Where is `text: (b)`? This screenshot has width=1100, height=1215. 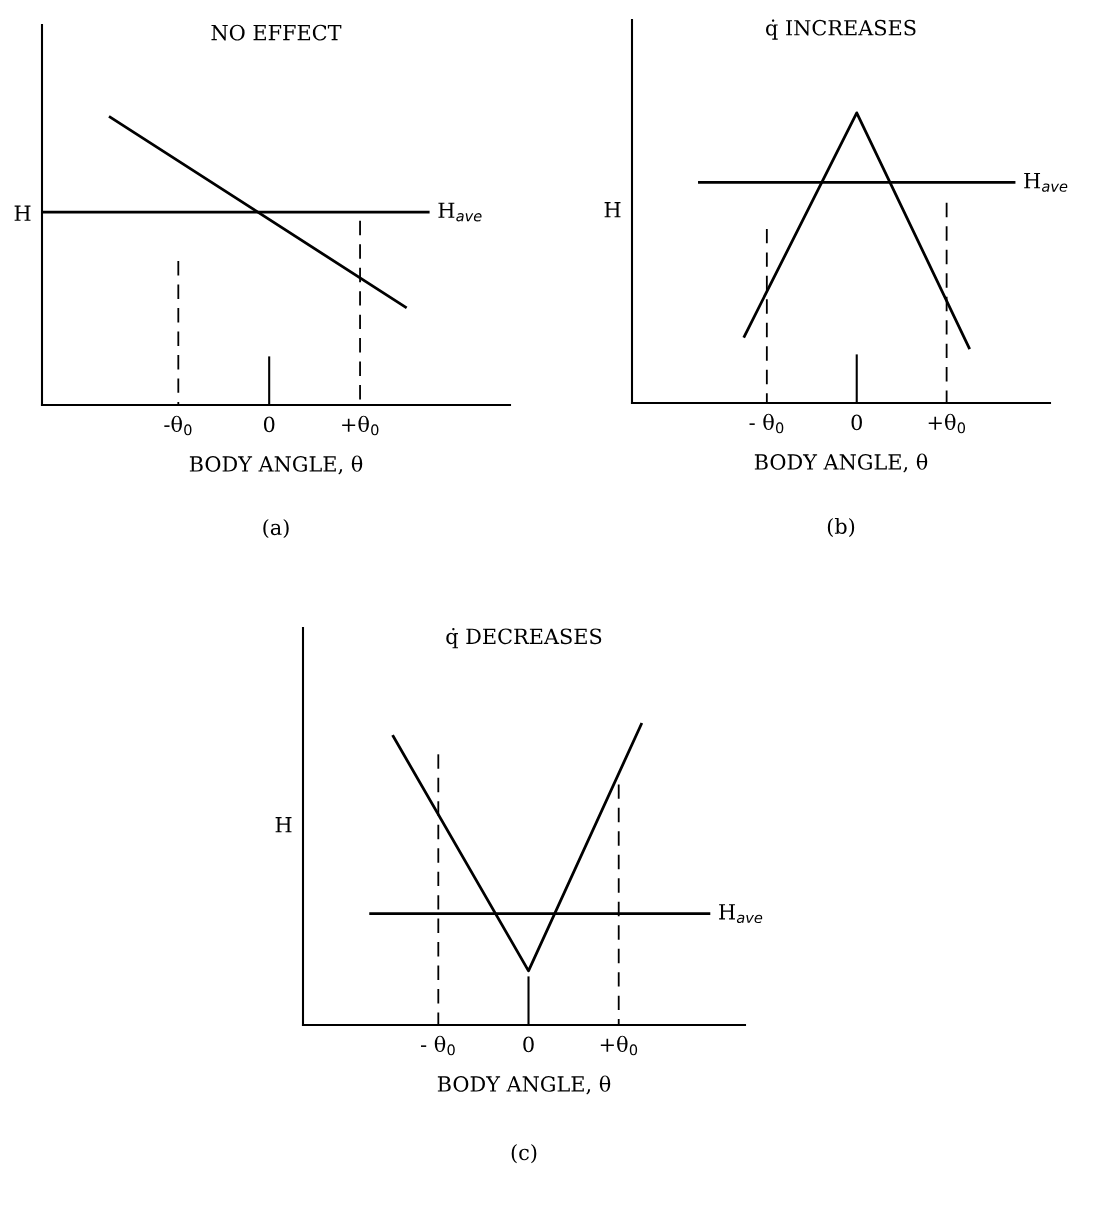
text: (b) is located at coordinates (841, 527).